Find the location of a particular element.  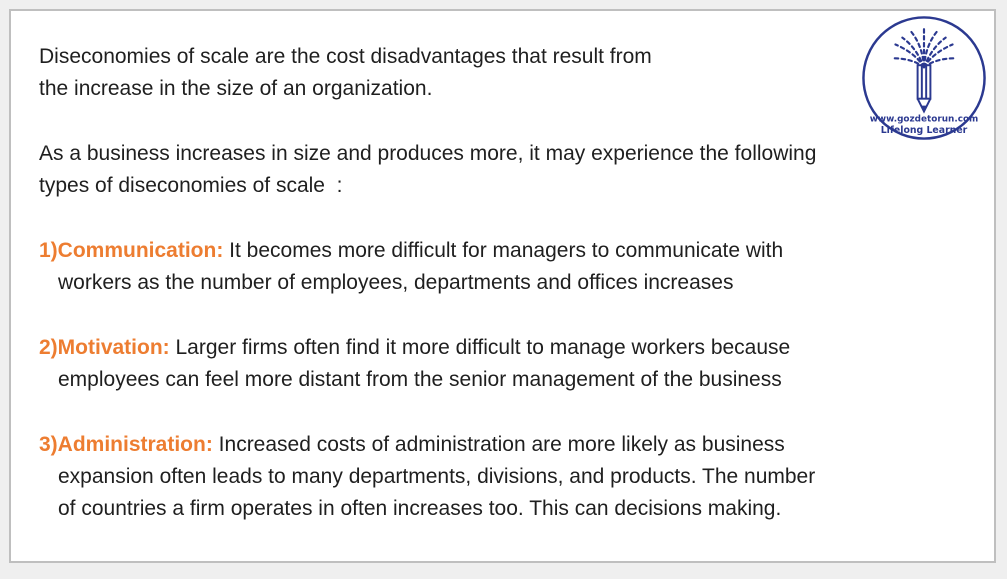

pencil-tree-icon: www.gozdetorun.com Lifelong Learner is located at coordinates (924, 78).